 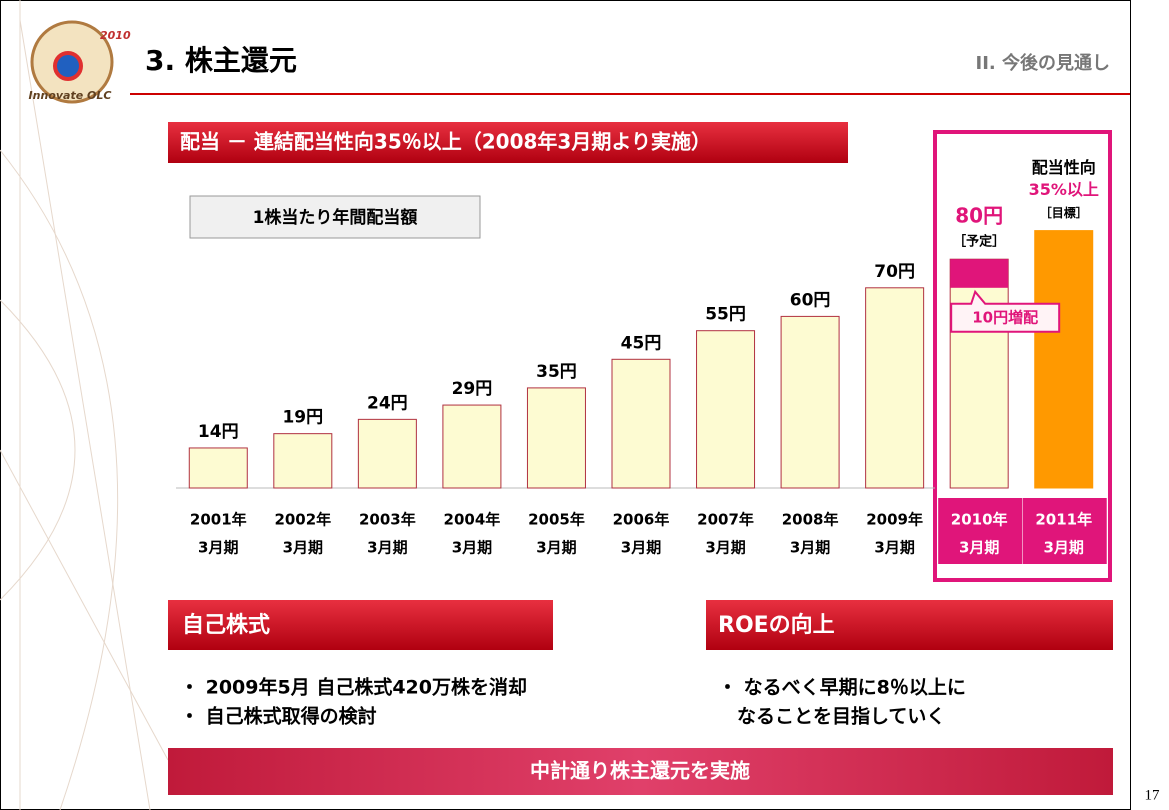 I want to click on x-tick-label: 2008年, so click(x=810, y=520).